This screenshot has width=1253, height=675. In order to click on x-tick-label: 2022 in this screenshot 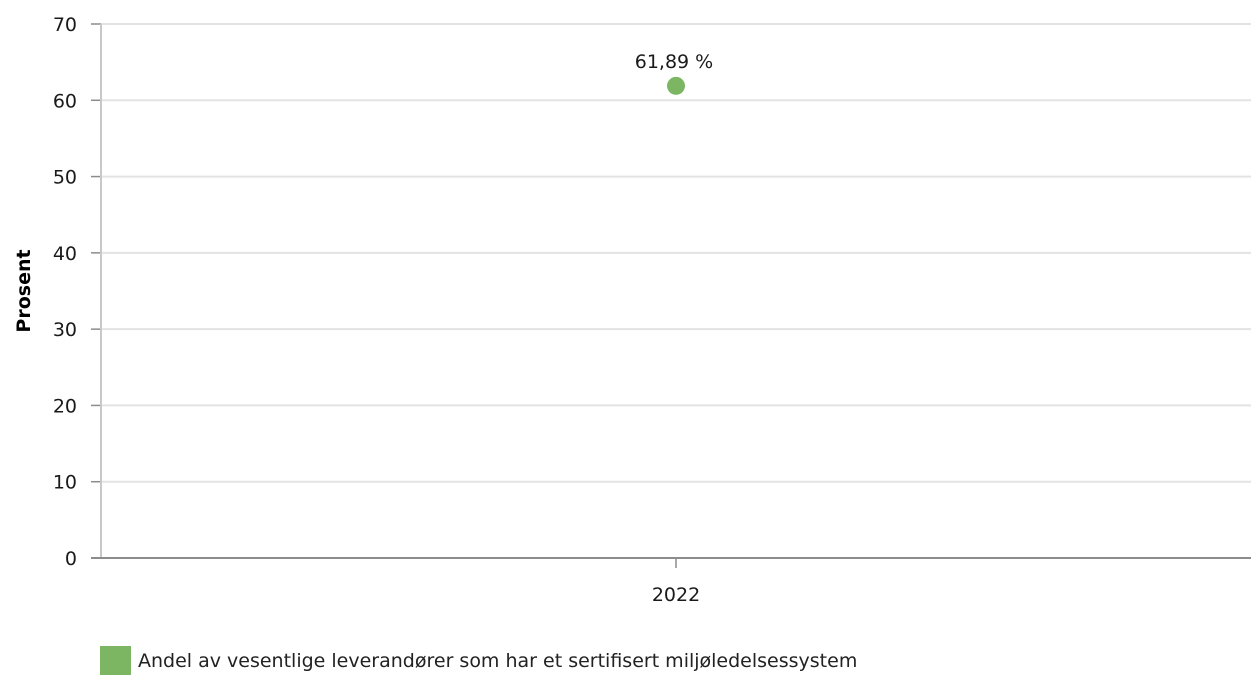, I will do `click(676, 595)`.